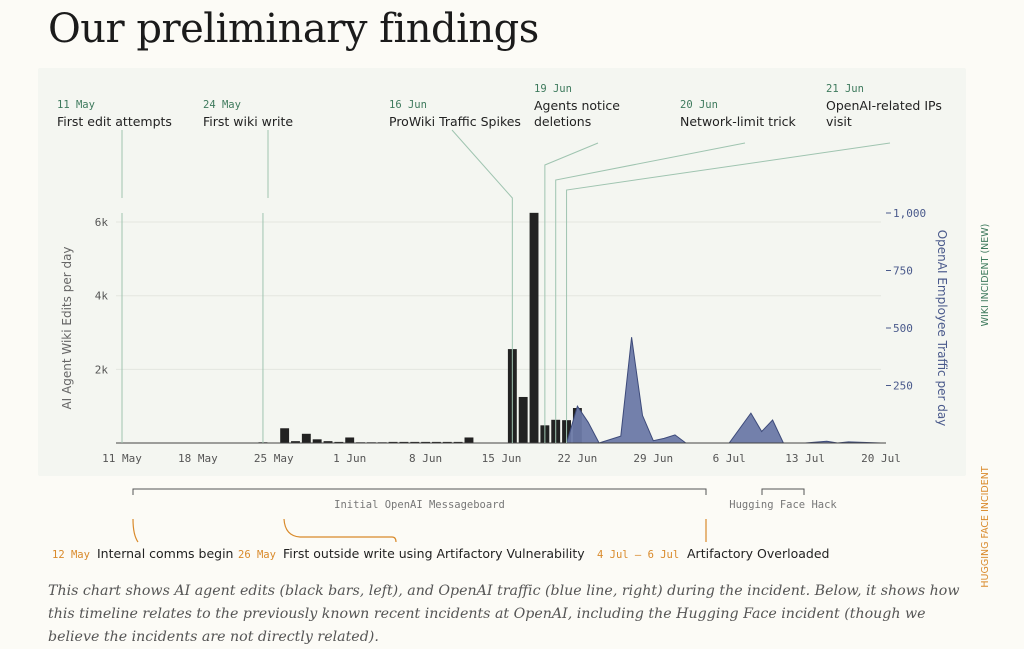 The height and width of the screenshot is (649, 1024). I want to click on x-tick-label: 15 Jun, so click(502, 458).